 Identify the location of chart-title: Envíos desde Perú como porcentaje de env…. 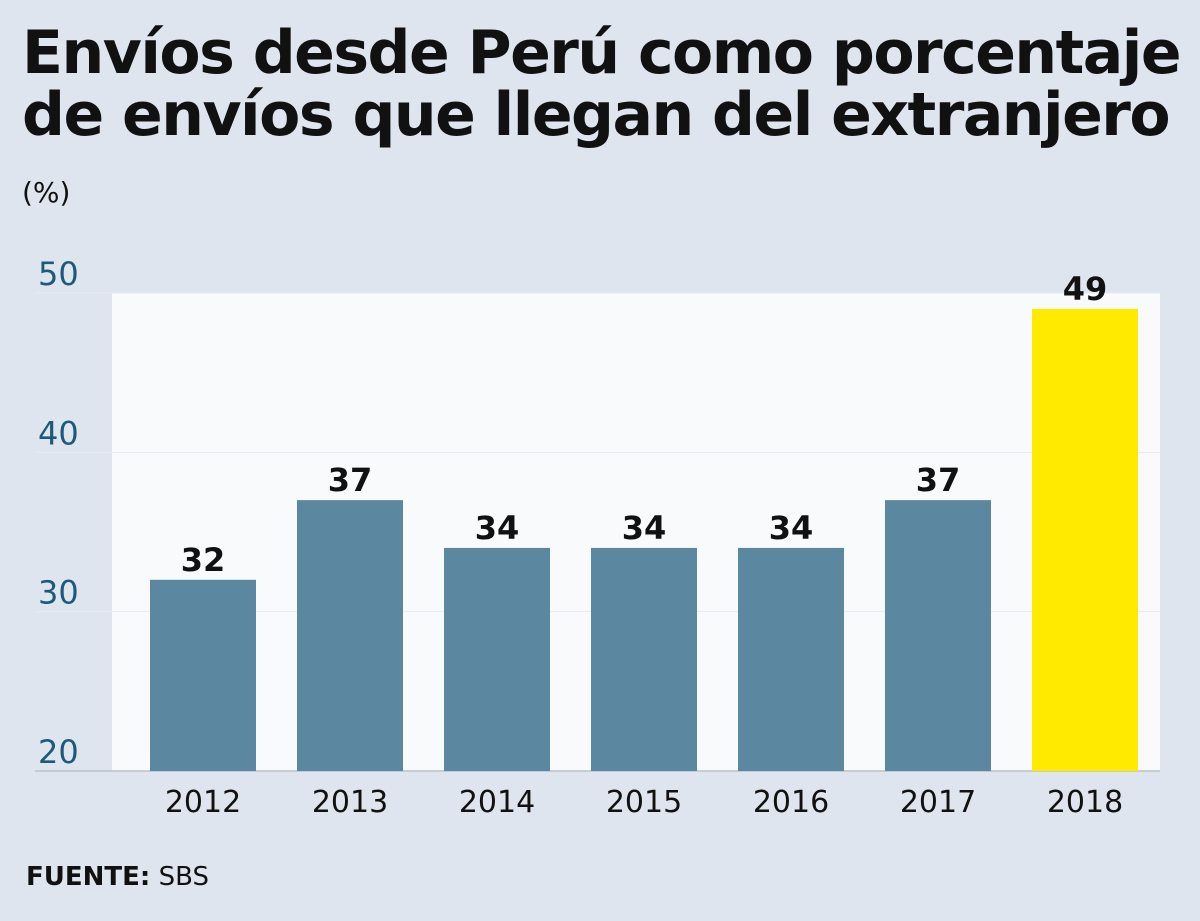
(602, 84).